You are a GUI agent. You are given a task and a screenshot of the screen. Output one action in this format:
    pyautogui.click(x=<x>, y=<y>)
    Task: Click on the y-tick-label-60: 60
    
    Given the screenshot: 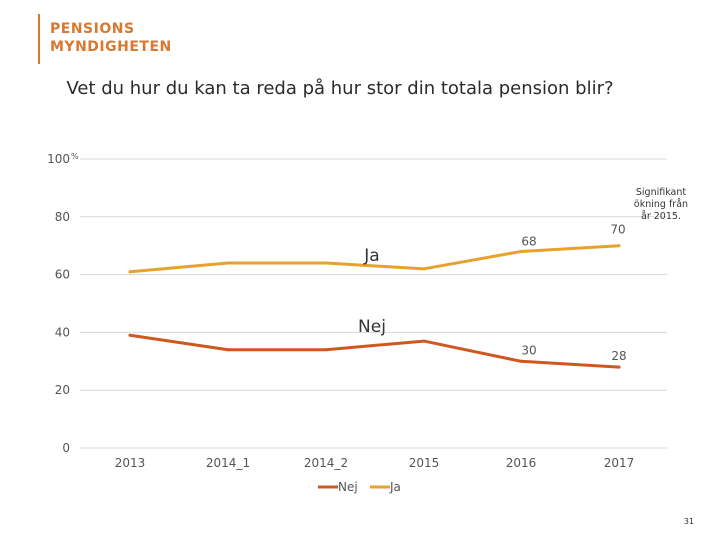 What is the action you would take?
    pyautogui.click(x=62, y=275)
    